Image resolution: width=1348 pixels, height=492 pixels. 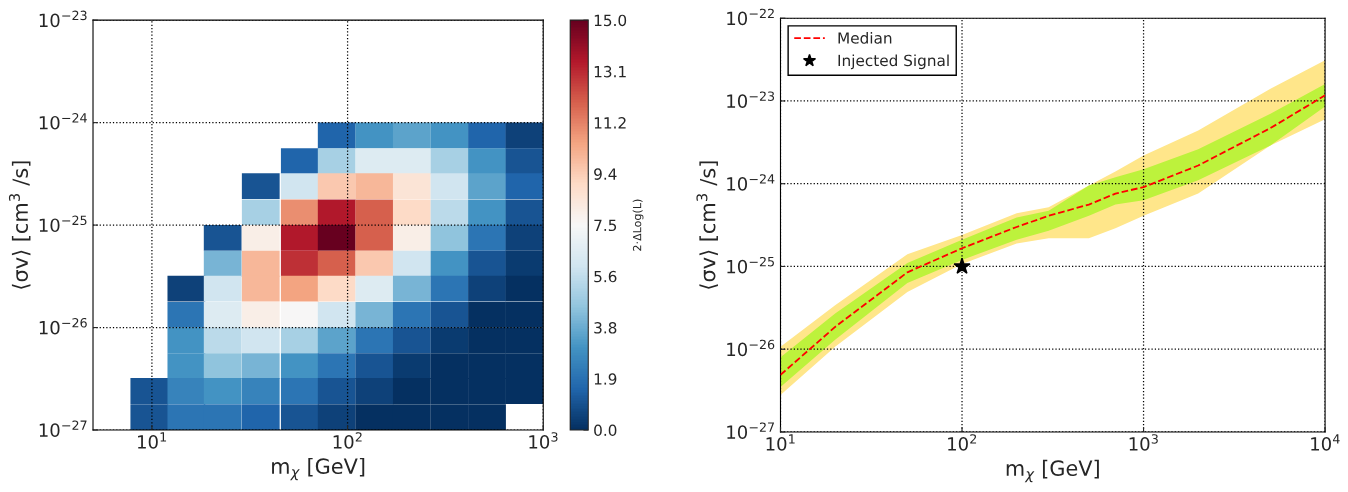 I want to click on legend-label: Injected Signal, so click(x=893, y=62).